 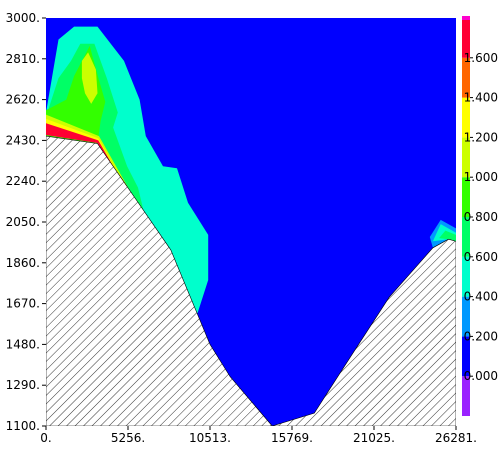 What do you see at coordinates (374, 438) in the screenshot?
I see `x-tick-label-4: 21025.` at bounding box center [374, 438].